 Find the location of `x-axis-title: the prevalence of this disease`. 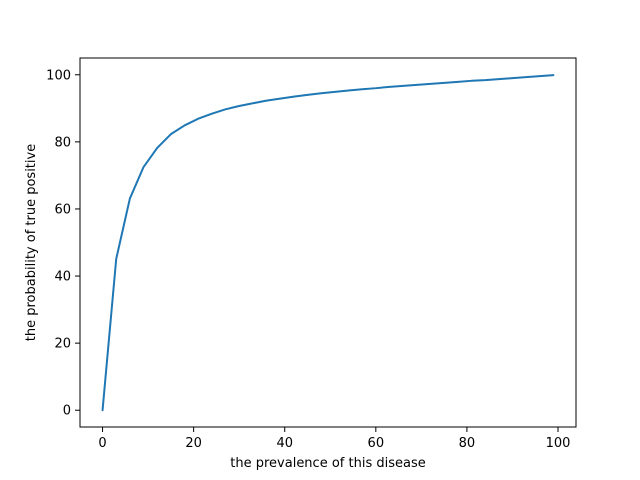

x-axis-title: the prevalence of this disease is located at coordinates (327, 463).